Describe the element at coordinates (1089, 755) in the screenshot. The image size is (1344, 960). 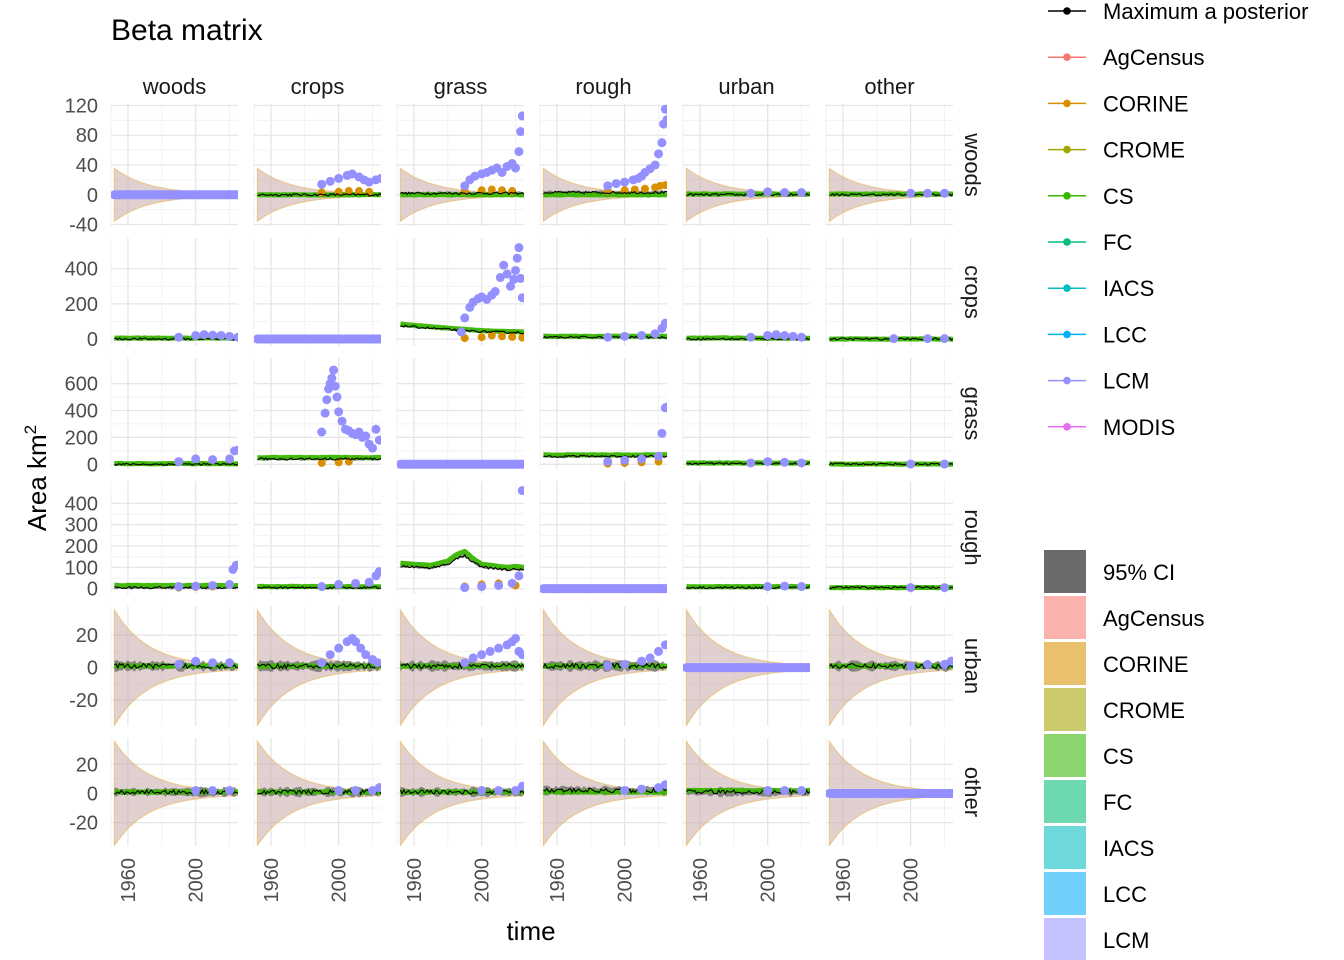
I see `legend-fill-item-cs: CS` at that location.